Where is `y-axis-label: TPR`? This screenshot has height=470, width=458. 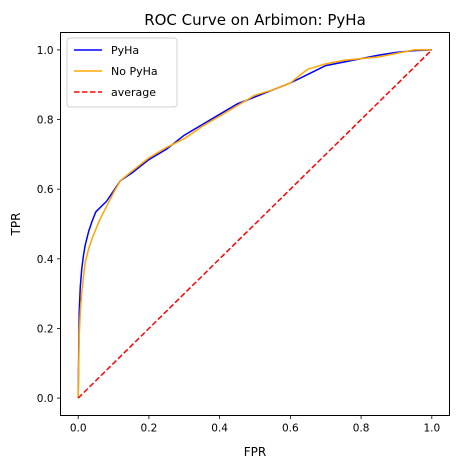
y-axis-label: TPR is located at coordinates (16, 225).